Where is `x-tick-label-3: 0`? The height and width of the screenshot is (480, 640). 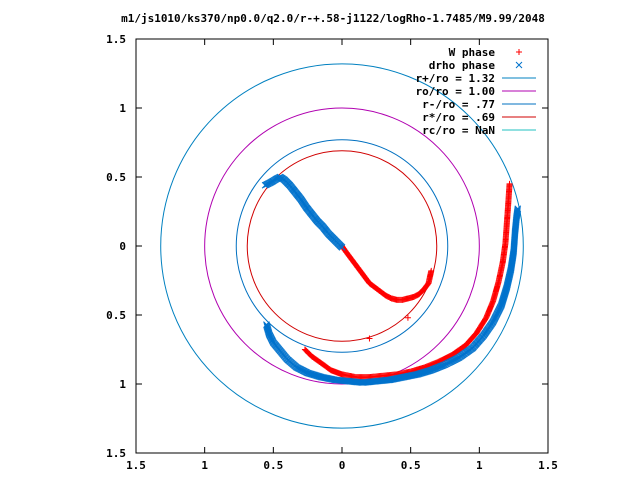
x-tick-label-3: 0 is located at coordinates (342, 465).